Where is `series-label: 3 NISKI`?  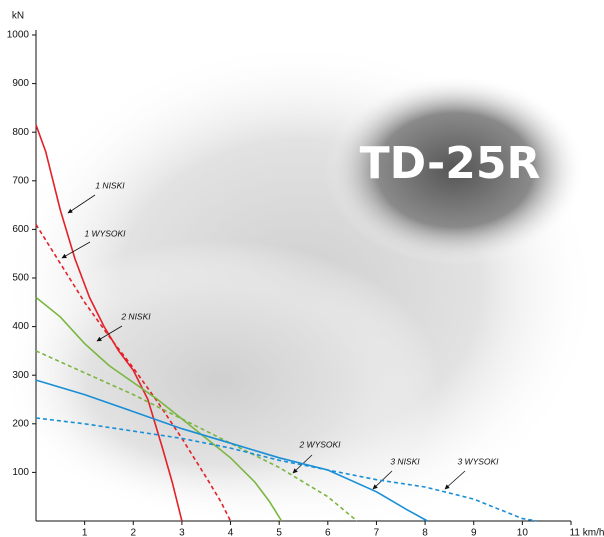
series-label: 3 NISKI is located at coordinates (405, 461).